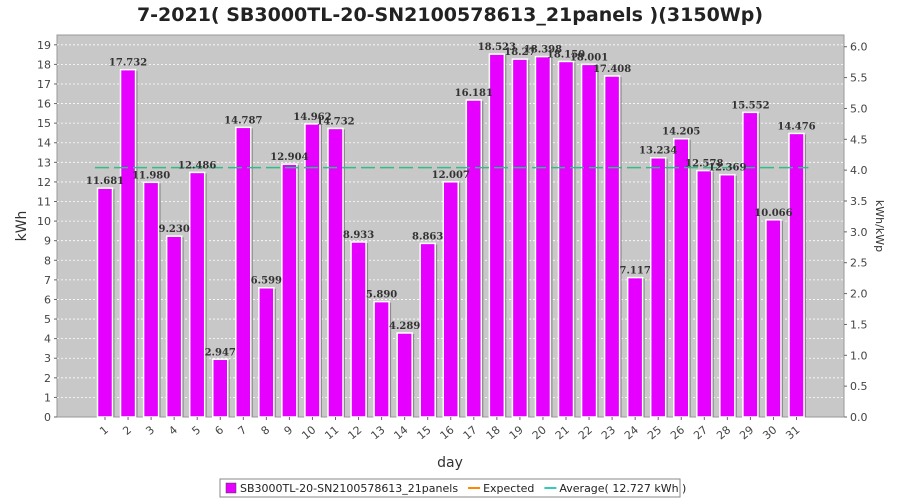 The width and height of the screenshot is (900, 500). I want to click on x-tick-label: 7, so click(243, 430).